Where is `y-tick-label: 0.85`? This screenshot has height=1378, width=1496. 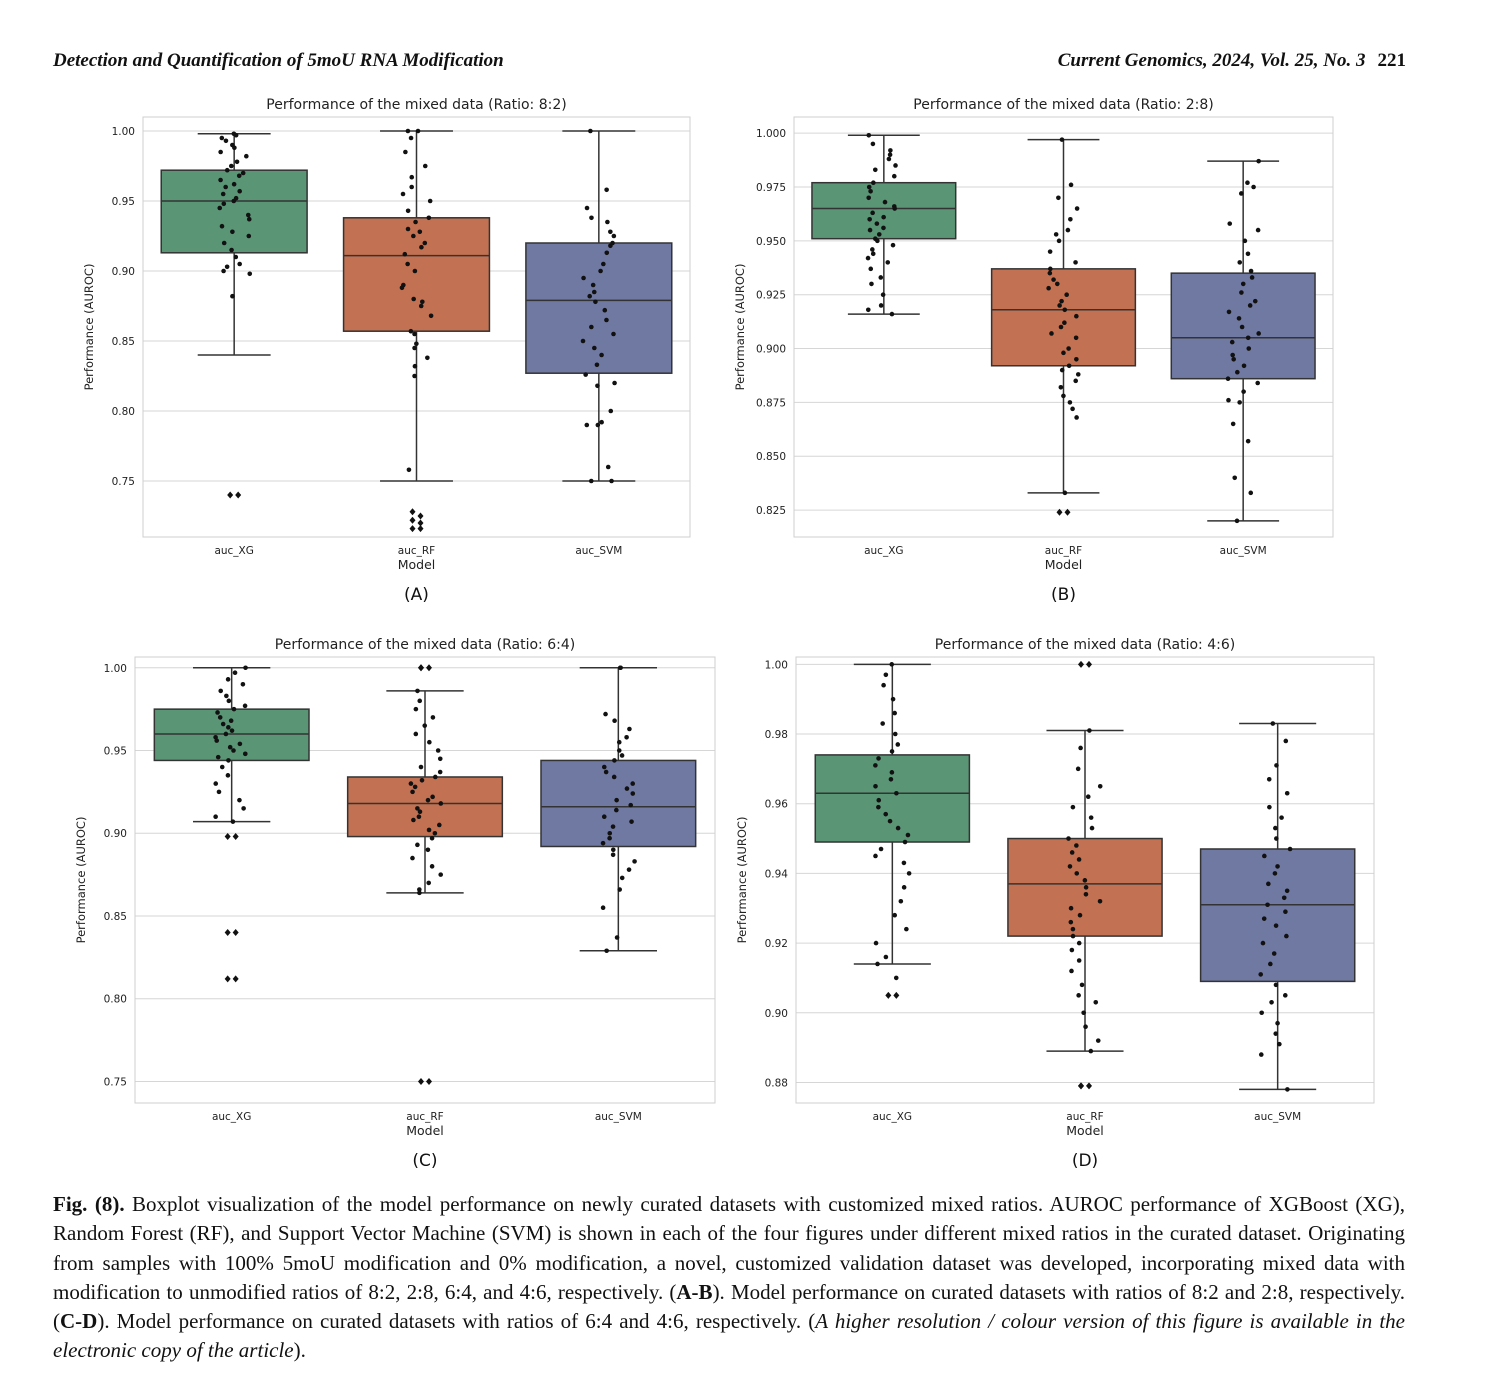
y-tick-label: 0.85 is located at coordinates (115, 917).